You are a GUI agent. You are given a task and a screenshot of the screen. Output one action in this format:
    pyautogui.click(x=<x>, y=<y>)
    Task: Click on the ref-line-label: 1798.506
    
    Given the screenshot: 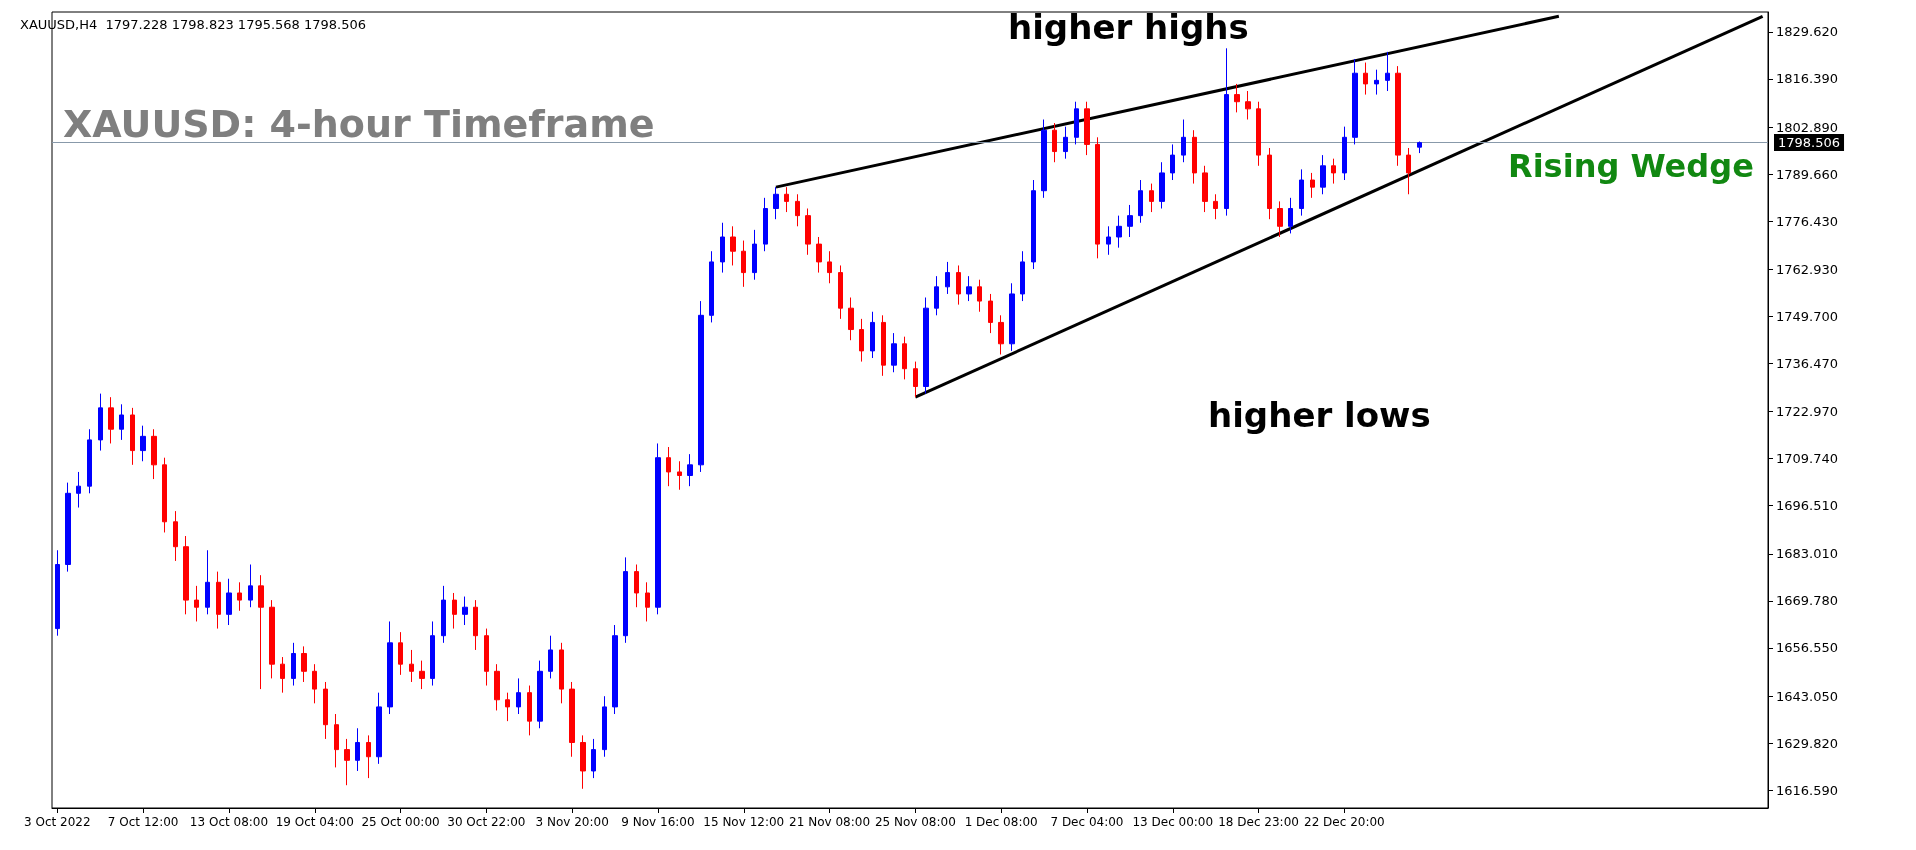 What is the action you would take?
    pyautogui.click(x=1809, y=143)
    